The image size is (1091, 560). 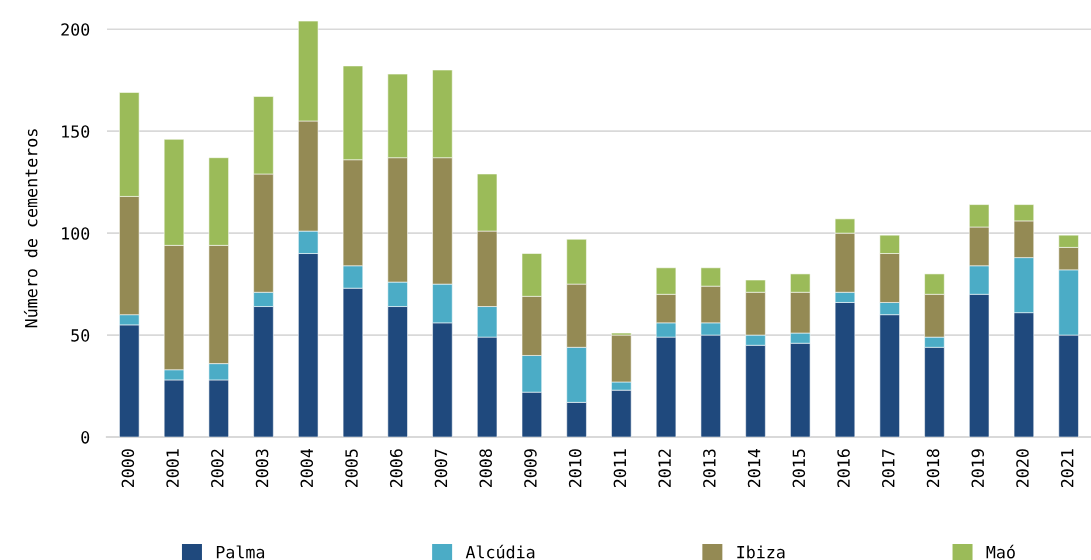 I want to click on x-tick-label: 2015, so click(x=799, y=468).